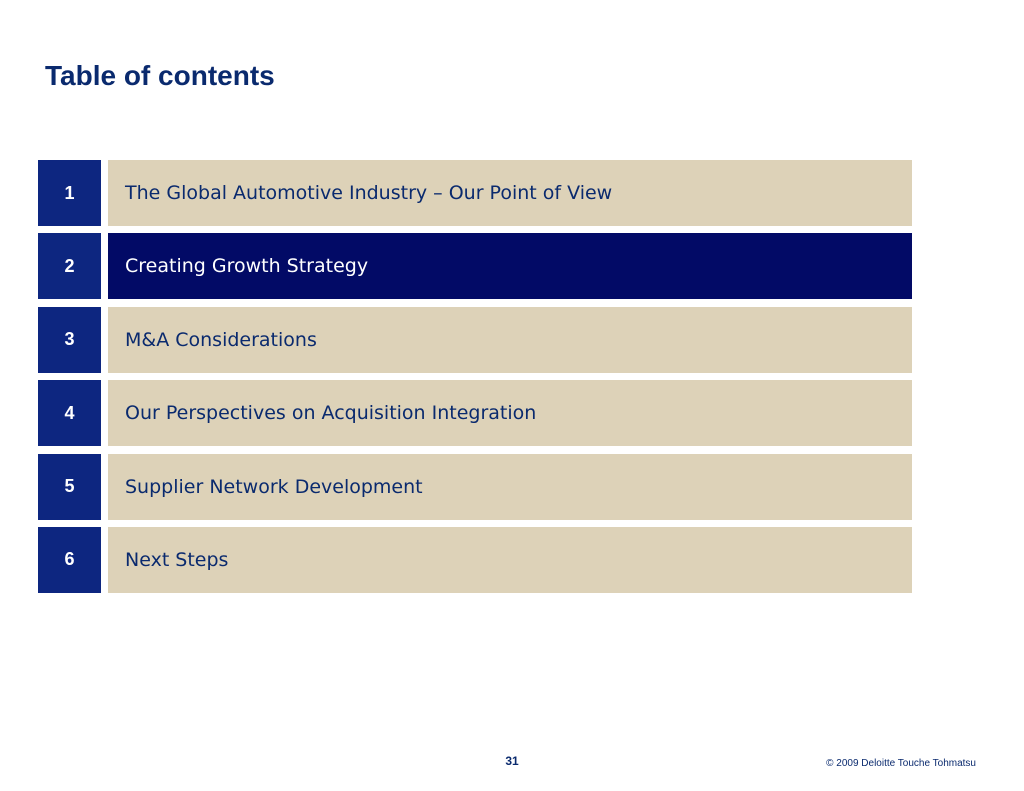 The image size is (1024, 791). What do you see at coordinates (69, 266) in the screenshot?
I see `toc-number: 2` at bounding box center [69, 266].